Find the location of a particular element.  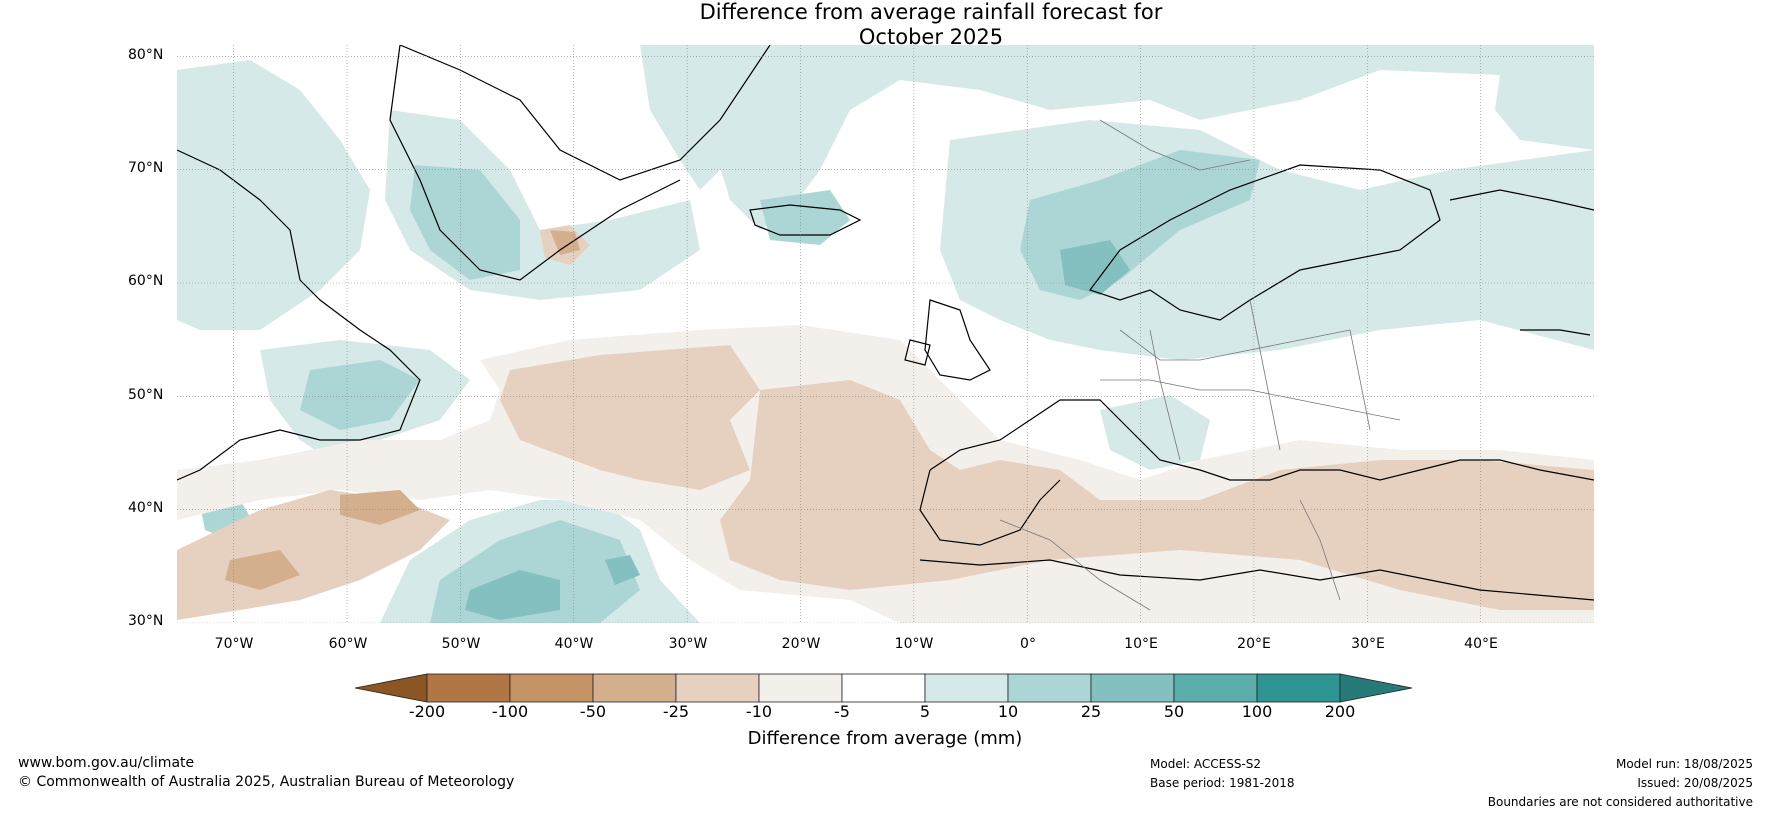

wetter-strong-greenland is located at coordinates (465, 222).